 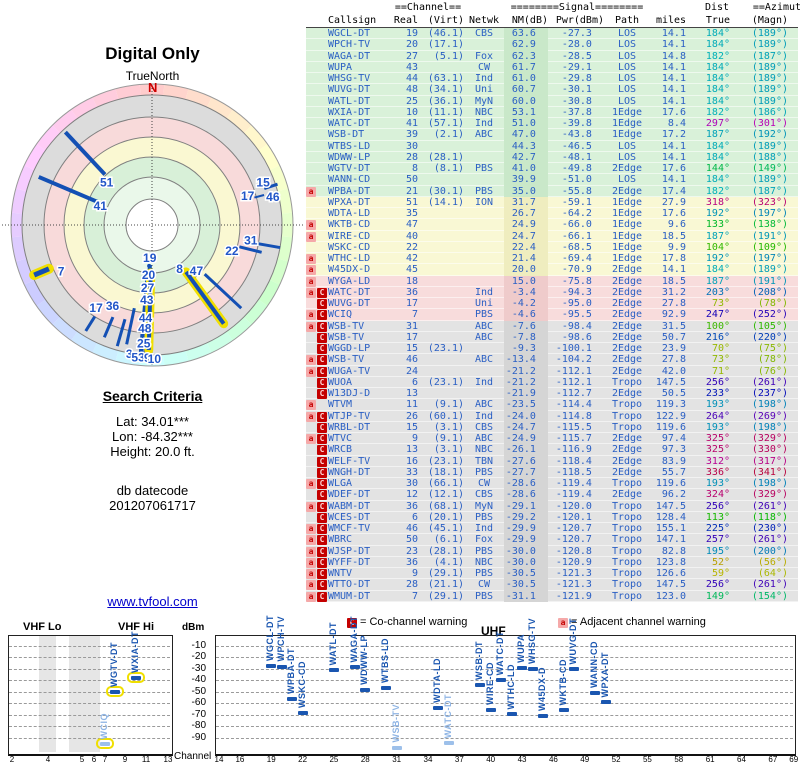 I want to click on cell-azimuth-true: 100°, so click(x=717, y=326).